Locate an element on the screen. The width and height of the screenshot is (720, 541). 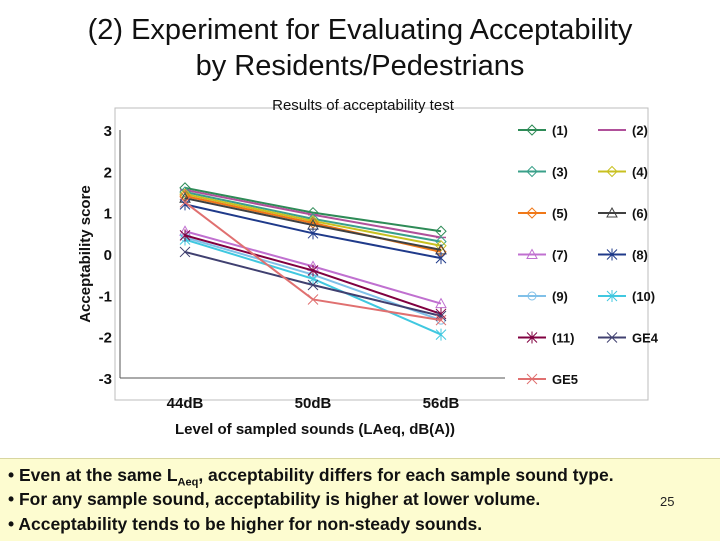
legend-label: GE4 is located at coordinates (645, 338).